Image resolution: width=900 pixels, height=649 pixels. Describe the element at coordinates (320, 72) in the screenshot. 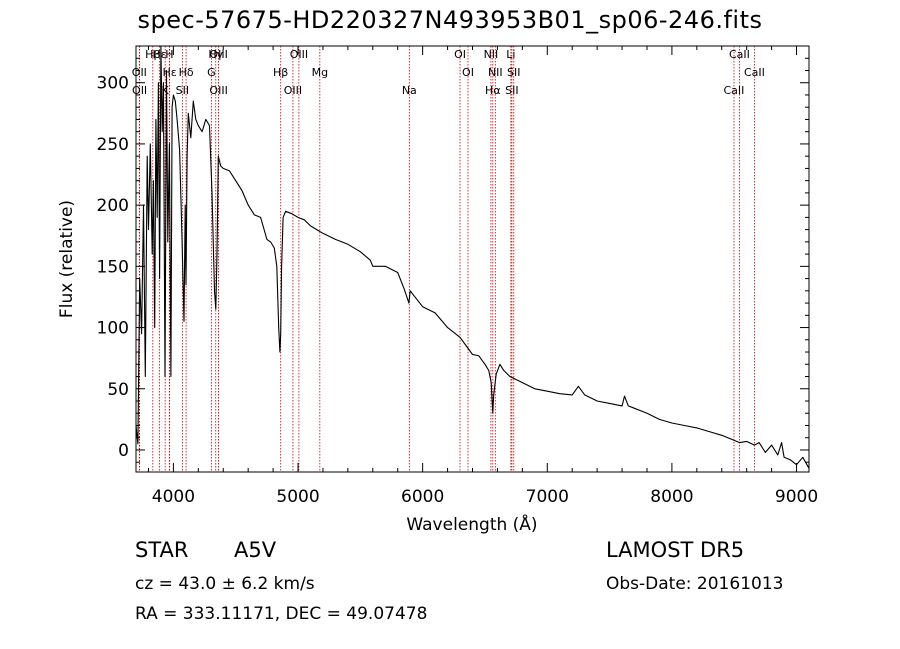

I see `line-label: Mg` at that location.